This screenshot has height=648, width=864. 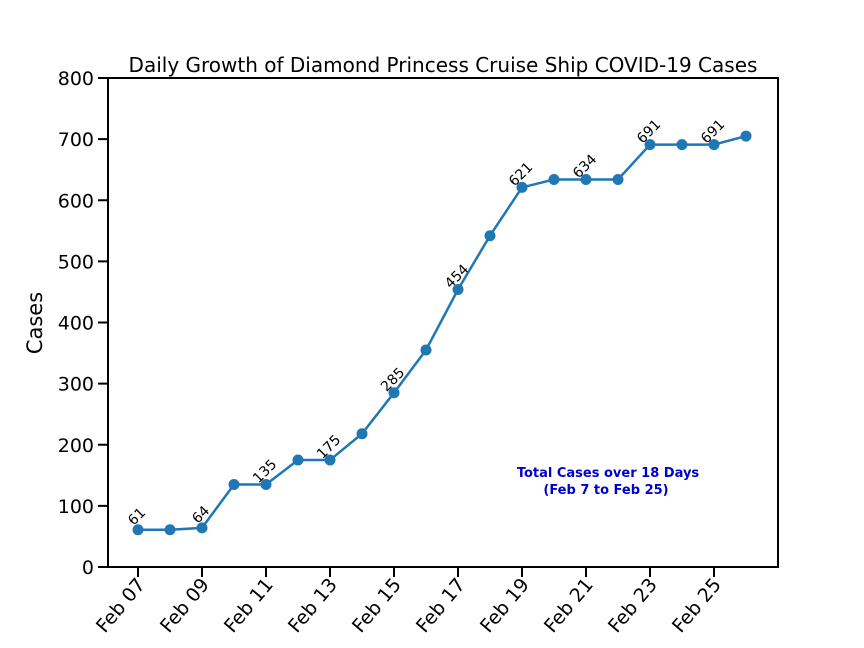 What do you see at coordinates (457, 276) in the screenshot?
I see `data-label: 454` at bounding box center [457, 276].